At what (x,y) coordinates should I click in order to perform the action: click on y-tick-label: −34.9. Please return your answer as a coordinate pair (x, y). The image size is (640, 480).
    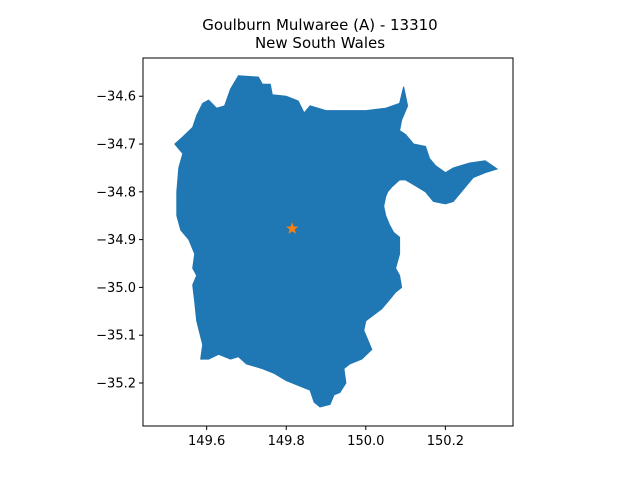
    Looking at the image, I should click on (116, 240).